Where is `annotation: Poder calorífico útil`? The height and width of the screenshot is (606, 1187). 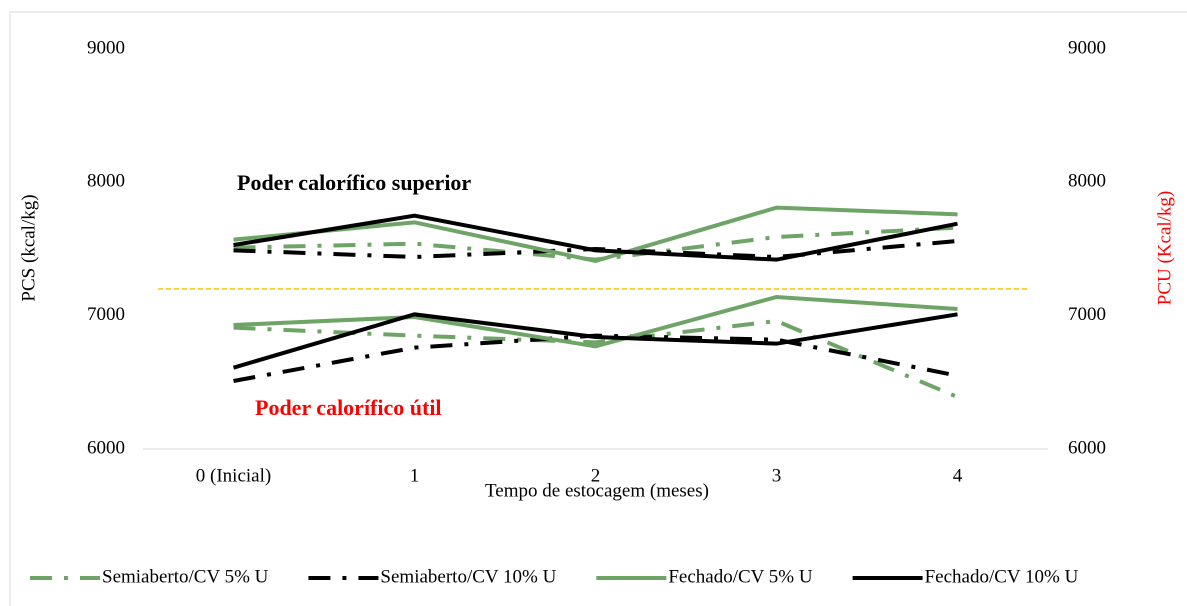
annotation: Poder calorífico útil is located at coordinates (348, 407).